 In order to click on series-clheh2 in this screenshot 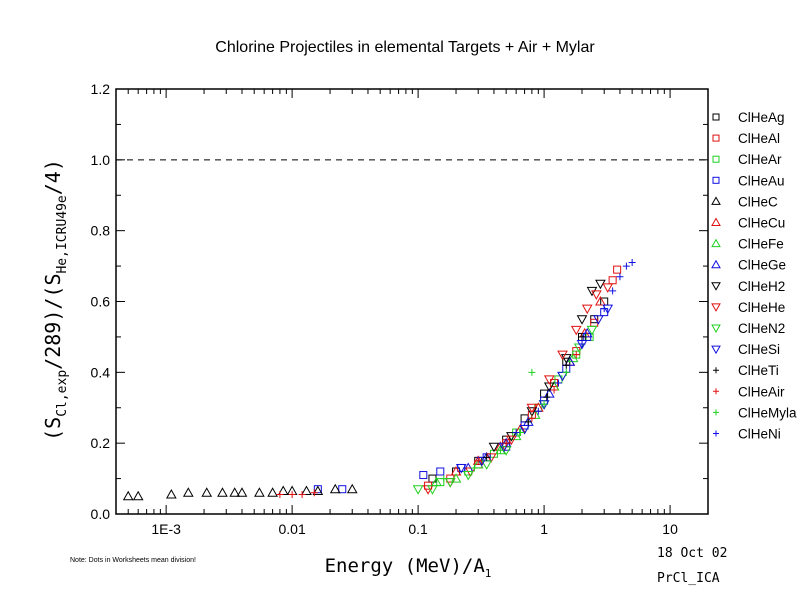, I will do `click(547, 366)`.